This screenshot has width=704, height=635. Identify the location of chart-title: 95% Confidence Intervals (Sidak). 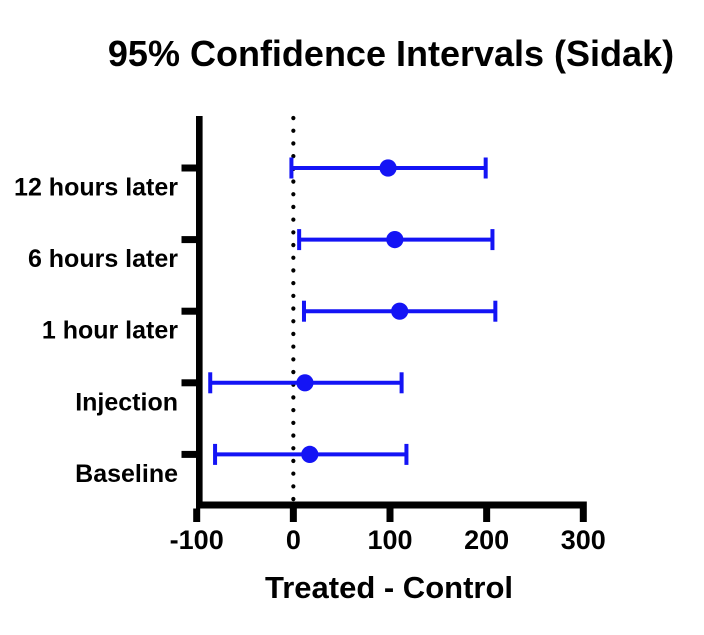
(391, 53).